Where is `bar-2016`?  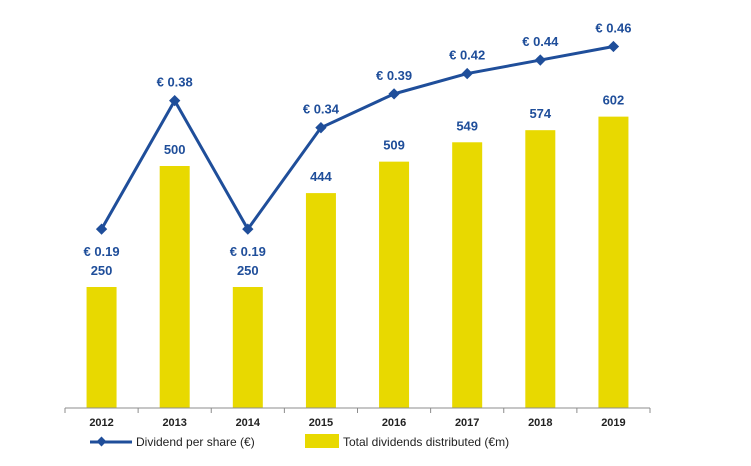
bar-2016 is located at coordinates (394, 284).